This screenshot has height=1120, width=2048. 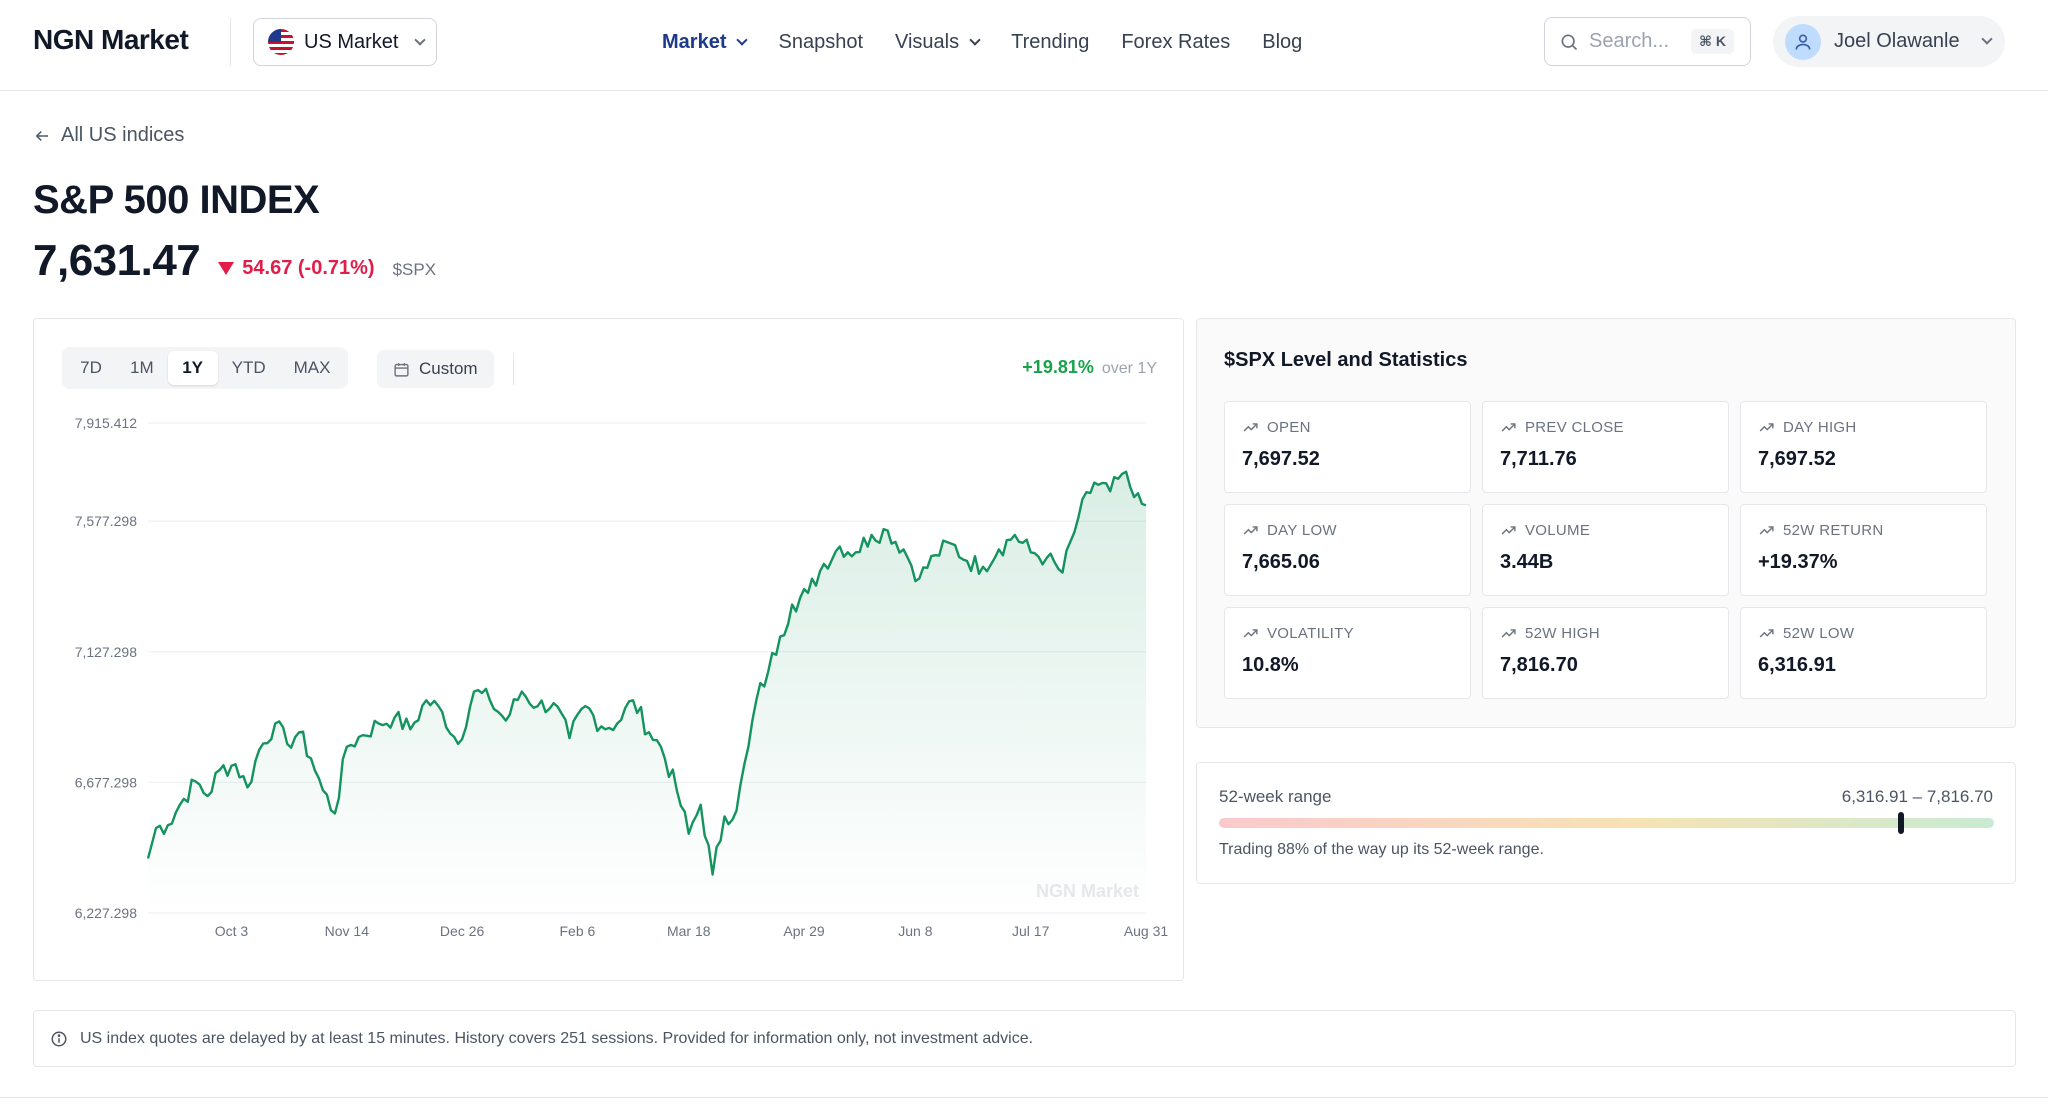 What do you see at coordinates (111, 39) in the screenshot?
I see `logo: NGN Market` at bounding box center [111, 39].